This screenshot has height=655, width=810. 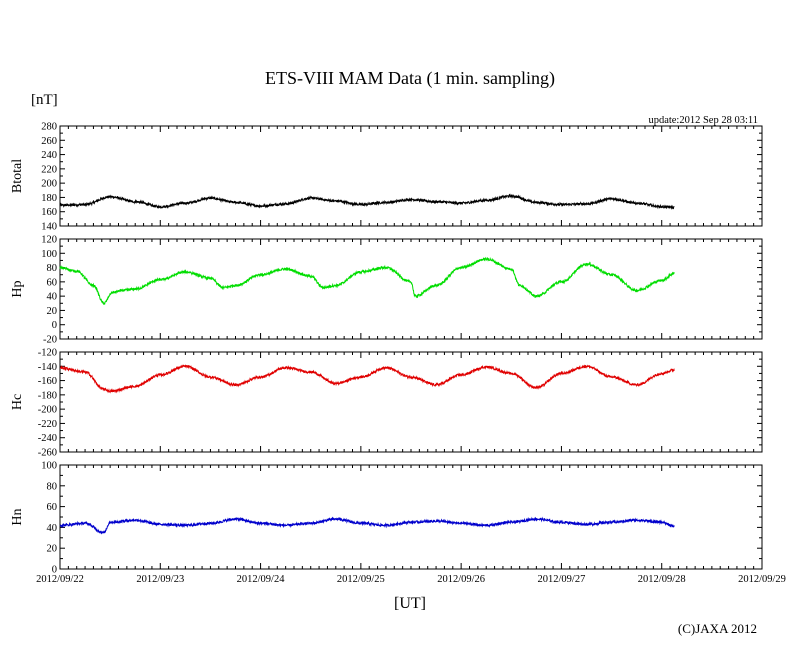 I want to click on y-tick-label: 220, so click(x=49, y=169).